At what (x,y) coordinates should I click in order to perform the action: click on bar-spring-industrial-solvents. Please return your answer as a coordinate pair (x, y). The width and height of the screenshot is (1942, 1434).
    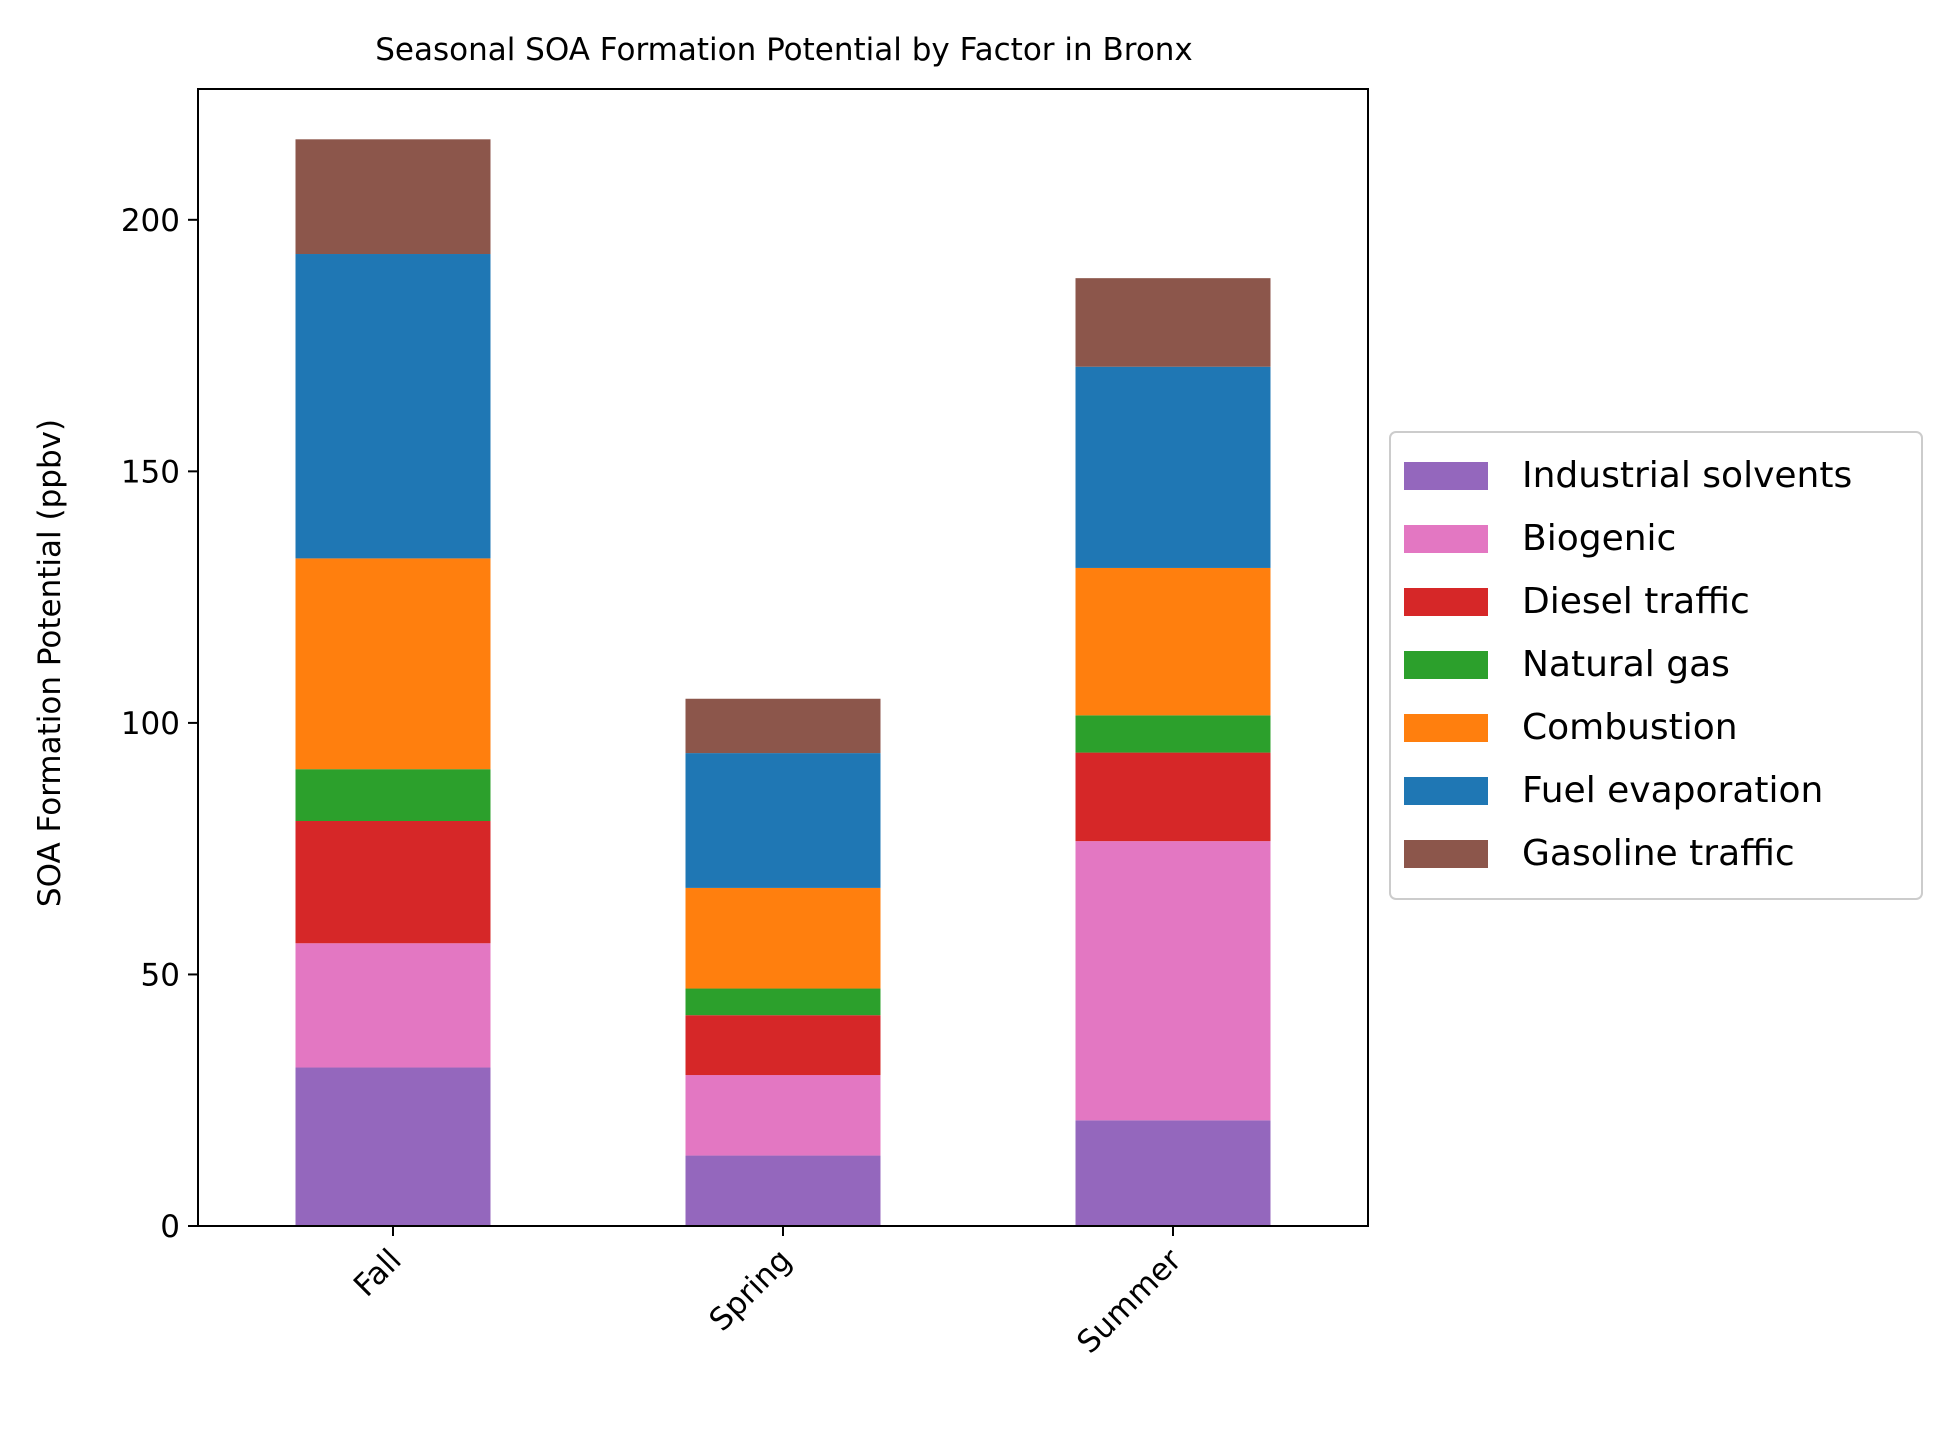
    Looking at the image, I should click on (783, 1190).